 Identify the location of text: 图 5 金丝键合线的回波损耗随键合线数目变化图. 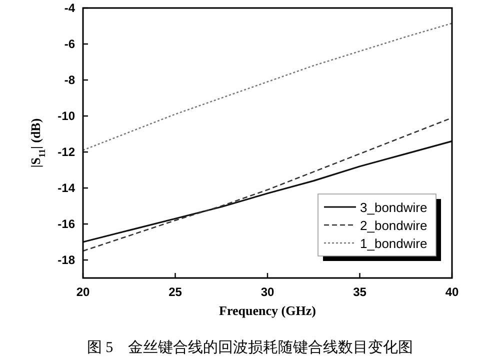
(250, 347).